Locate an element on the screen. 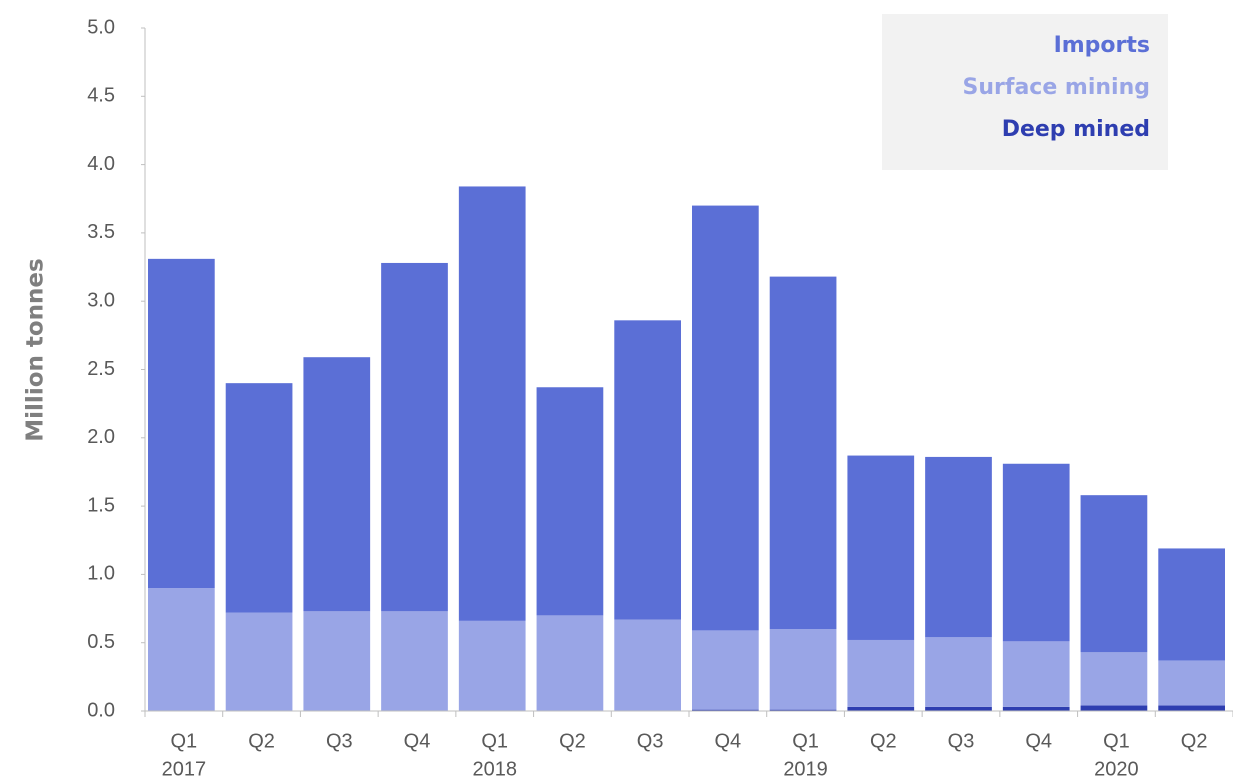 The width and height of the screenshot is (1233, 784). x-group-label: 2018 is located at coordinates (494, 769).